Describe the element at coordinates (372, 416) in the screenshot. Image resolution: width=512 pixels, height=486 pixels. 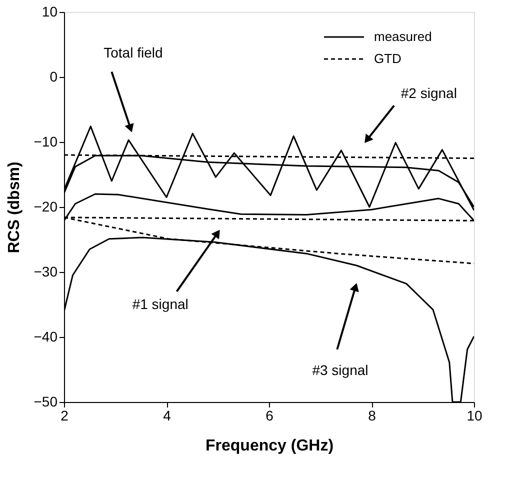
I see `x-tick-label: 8` at that location.